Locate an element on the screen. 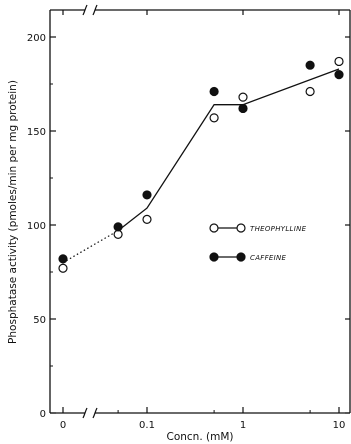 This screenshot has height=444, width=351. x-tick-label: 1 is located at coordinates (243, 425).